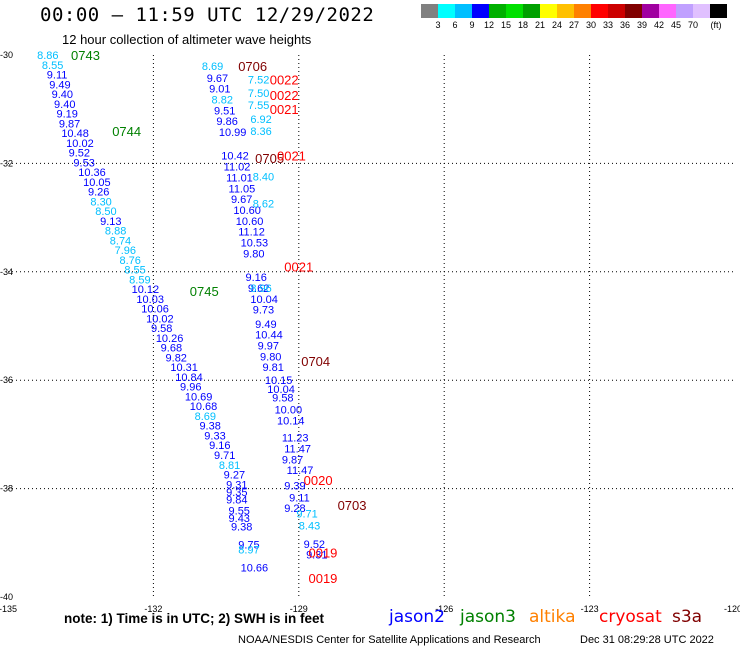  Describe the element at coordinates (139, 280) in the screenshot. I see `wave-height-reading: 8.59` at that location.